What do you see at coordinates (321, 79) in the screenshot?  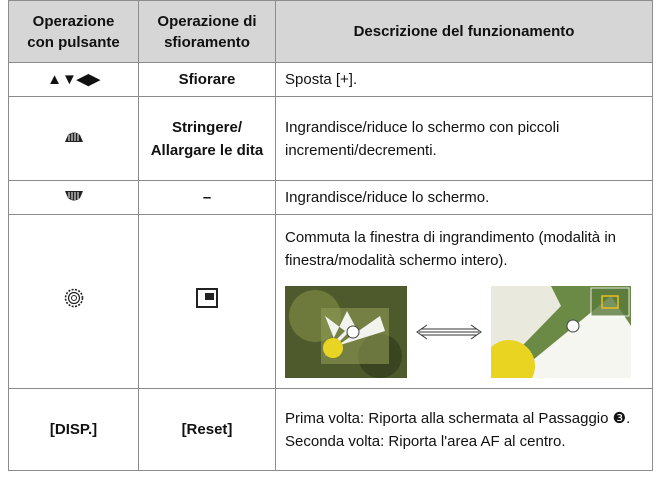 I see `description: Sposta [+].` at bounding box center [321, 79].